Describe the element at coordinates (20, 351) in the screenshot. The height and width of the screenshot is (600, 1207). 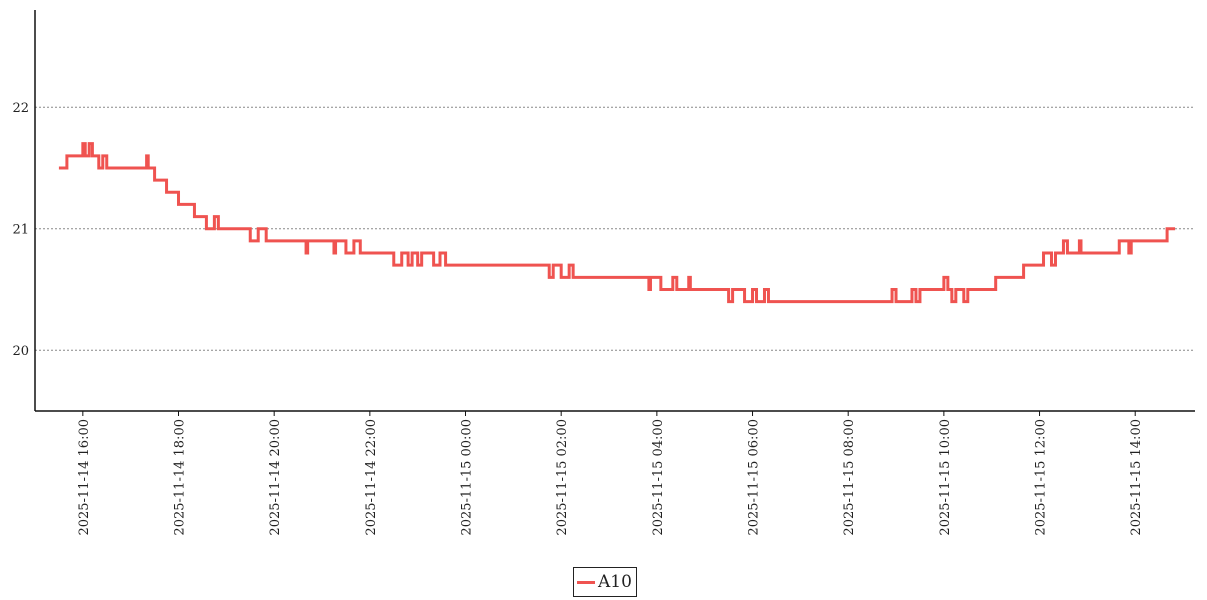
I see `y-tick-label: 20` at that location.